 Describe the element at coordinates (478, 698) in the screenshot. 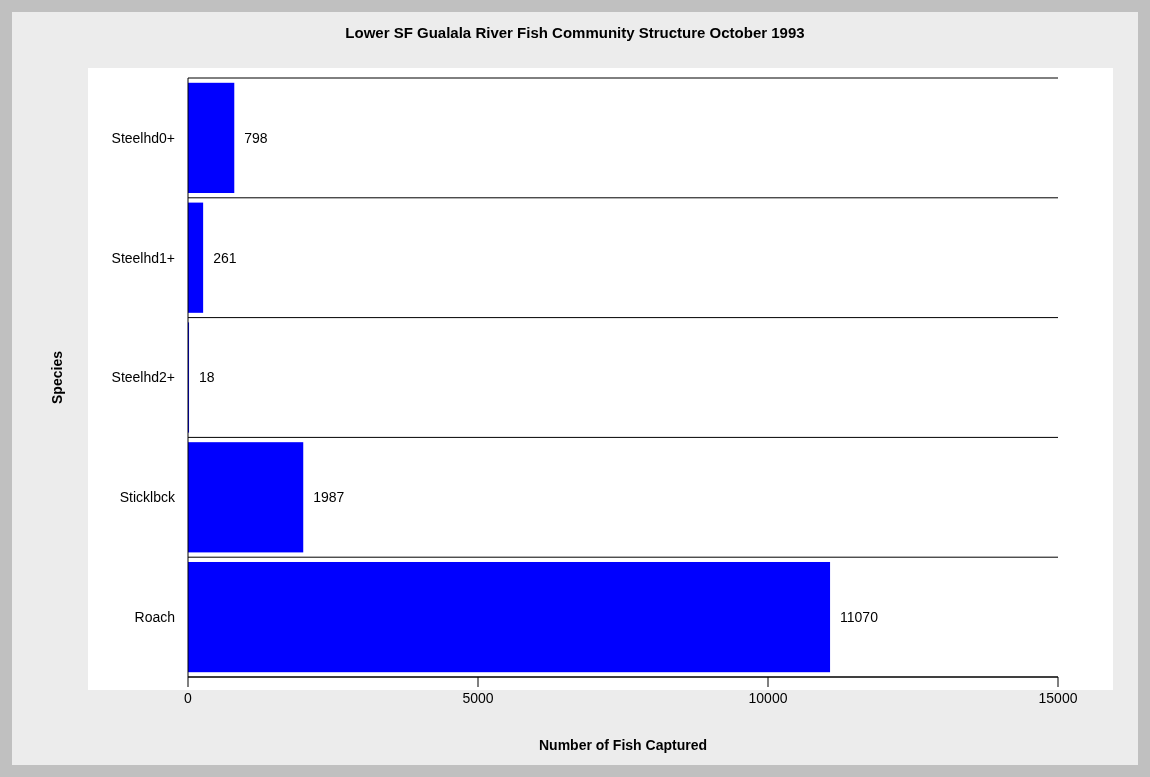

I see `x-tick-label: 5000` at that location.